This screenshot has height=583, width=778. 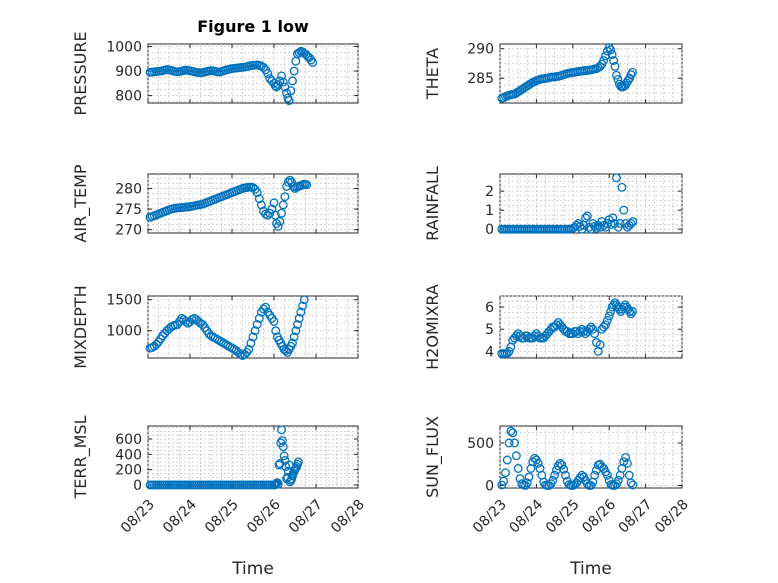 I want to click on y-axis-label: PRESSURE, so click(x=80, y=73).